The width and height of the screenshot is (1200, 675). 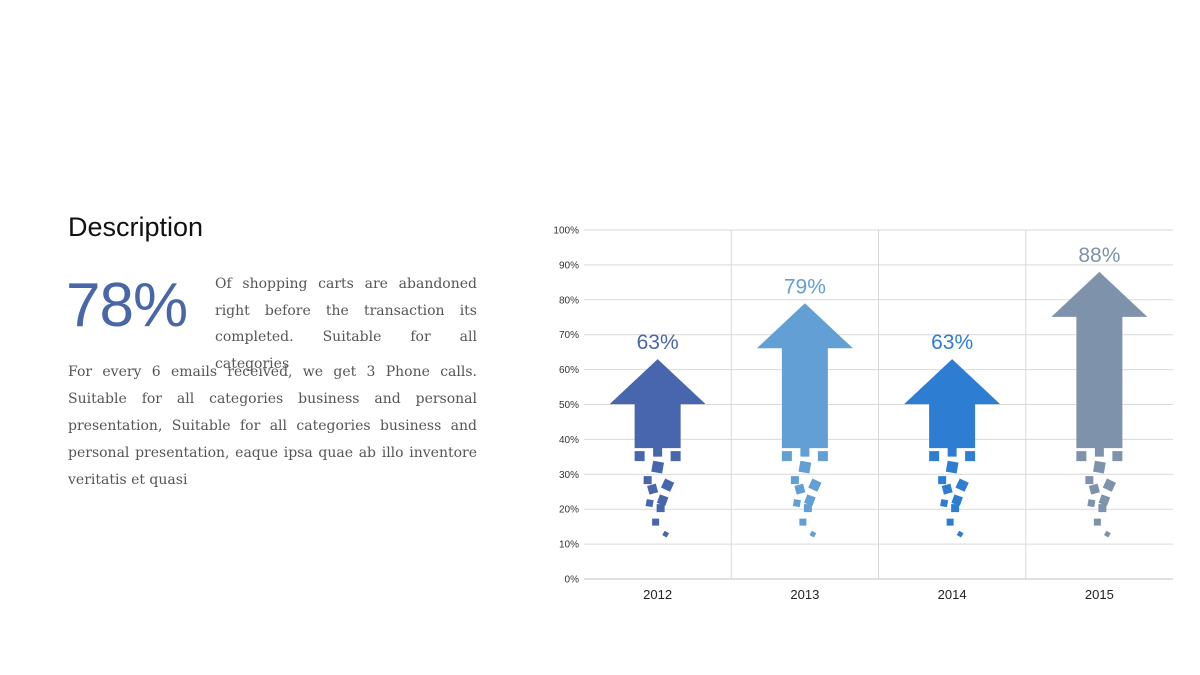 I want to click on x-tick-label: 2014, so click(x=952, y=594).